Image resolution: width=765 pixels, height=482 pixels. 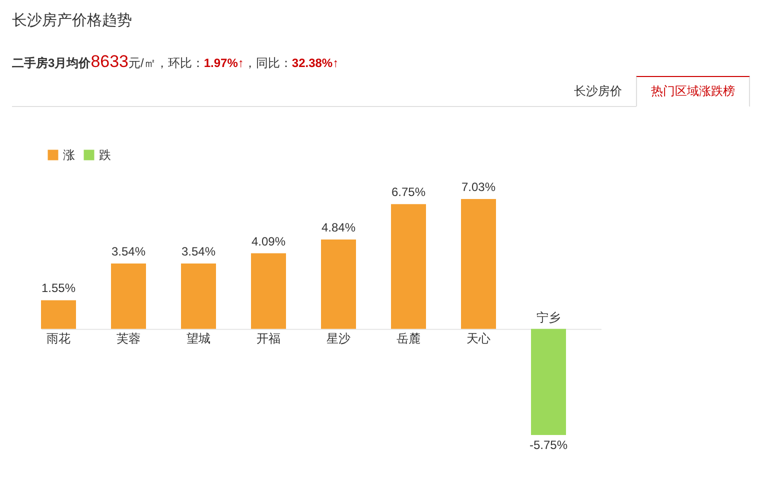 I want to click on x-tick-label: 望城, so click(x=198, y=338).